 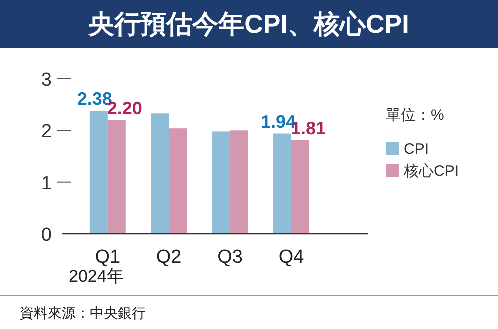 I want to click on legend-label: CPI, so click(x=417, y=149).